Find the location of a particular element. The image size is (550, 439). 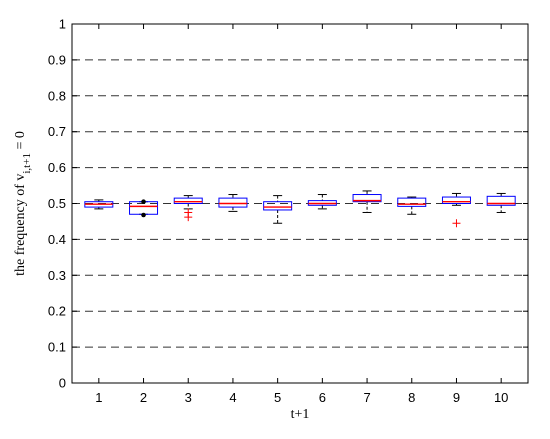

y-tick-label: 0.7 is located at coordinates (57, 131).